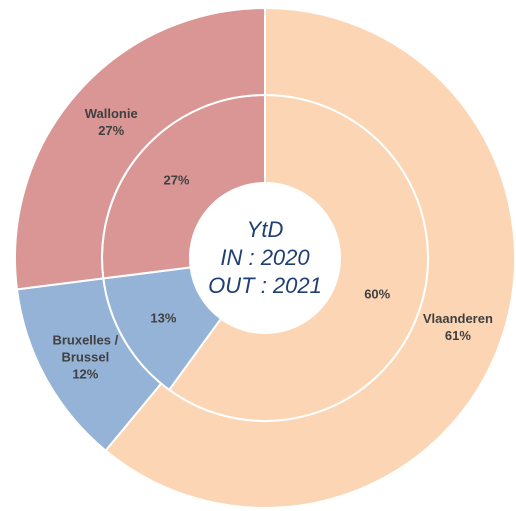 Image resolution: width=516 pixels, height=511 pixels. Describe the element at coordinates (111, 114) in the screenshot. I see `category-label: Wallonie` at that location.